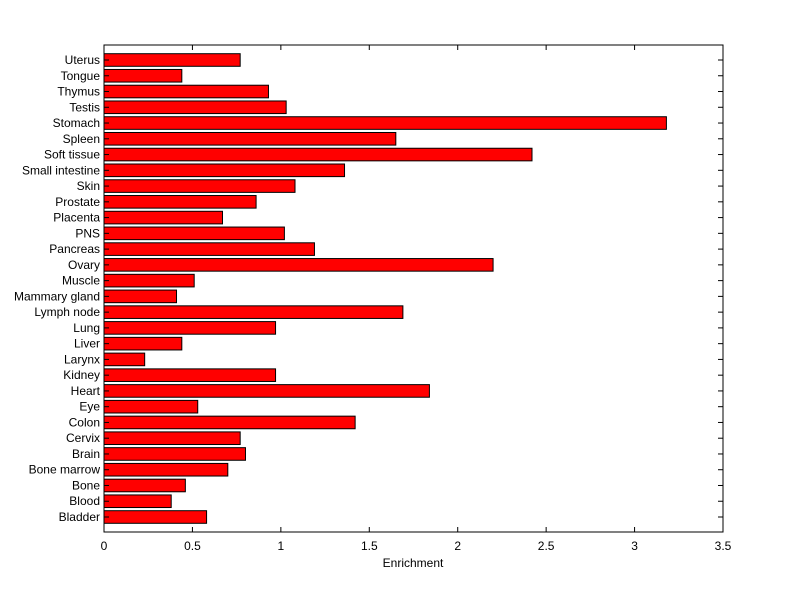 The width and height of the screenshot is (800, 599). What do you see at coordinates (140, 296) in the screenshot?
I see `bar-mammary-gland` at bounding box center [140, 296].